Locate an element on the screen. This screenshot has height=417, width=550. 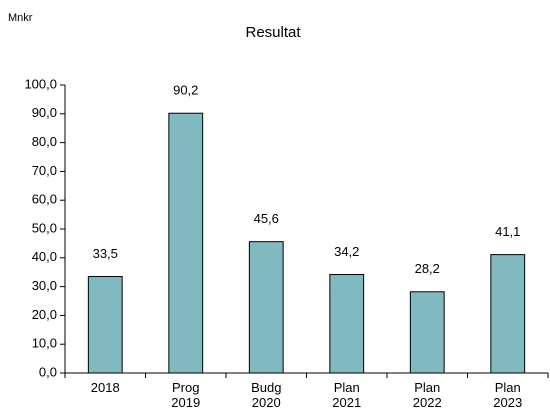
y-tick-label: 10,0 is located at coordinates (44, 343).